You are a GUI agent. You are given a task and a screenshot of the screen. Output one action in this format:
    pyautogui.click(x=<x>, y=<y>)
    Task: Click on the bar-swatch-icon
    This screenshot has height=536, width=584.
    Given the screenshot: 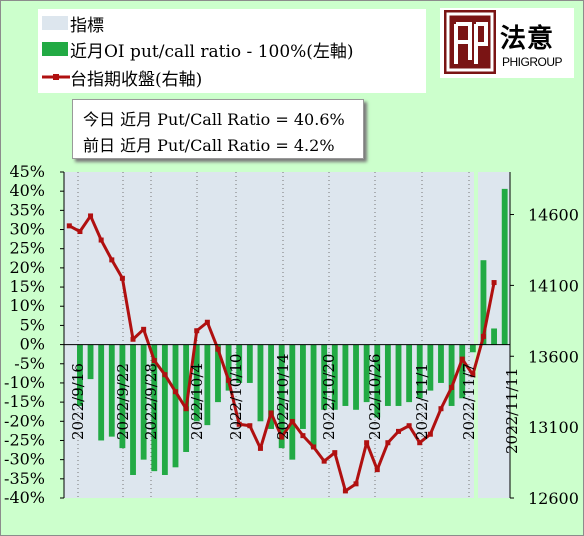 What is the action you would take?
    pyautogui.click(x=55, y=49)
    